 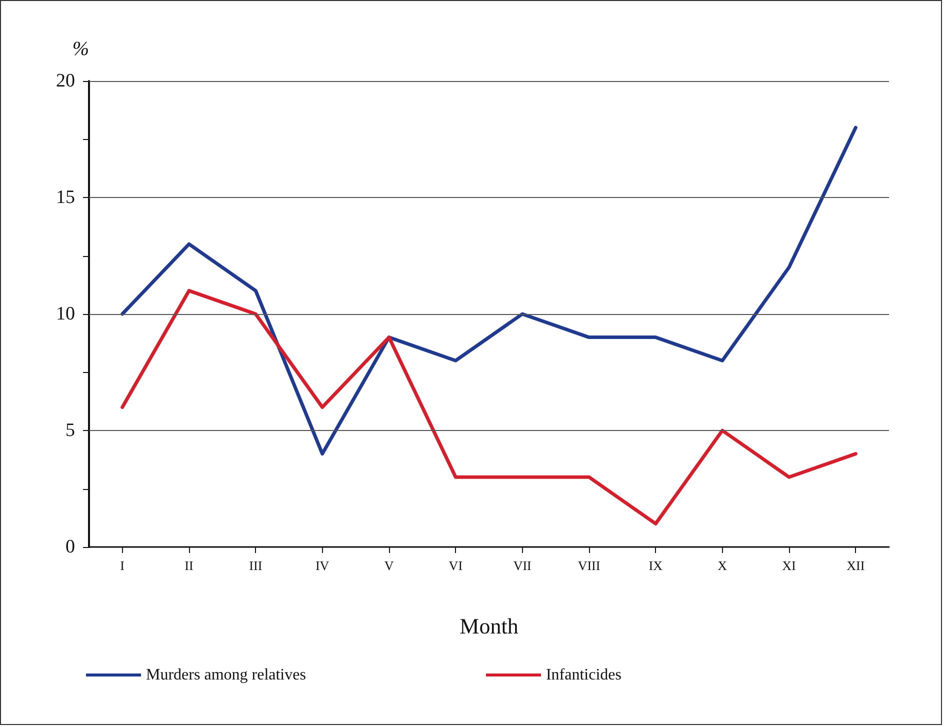 What do you see at coordinates (70, 547) in the screenshot?
I see `y-tick-label: 0` at bounding box center [70, 547].